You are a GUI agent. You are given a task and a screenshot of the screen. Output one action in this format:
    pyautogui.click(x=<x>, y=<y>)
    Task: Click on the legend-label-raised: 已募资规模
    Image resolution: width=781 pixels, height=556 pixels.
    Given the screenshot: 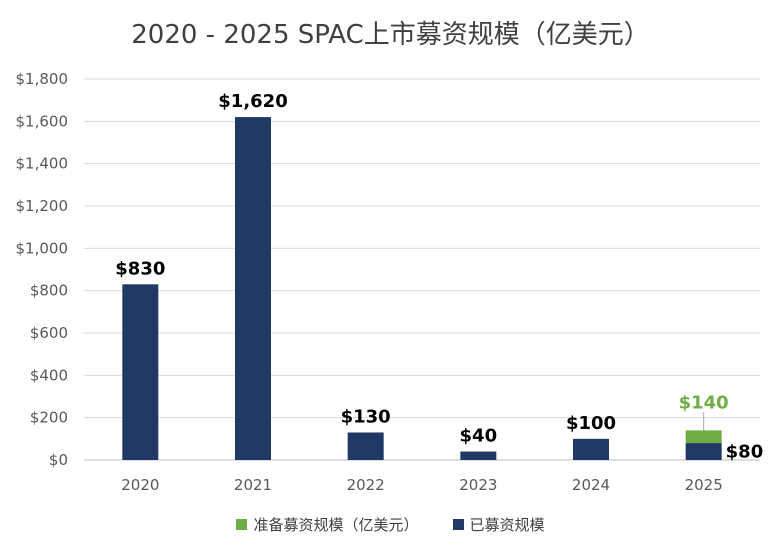 What is the action you would take?
    pyautogui.click(x=507, y=525)
    